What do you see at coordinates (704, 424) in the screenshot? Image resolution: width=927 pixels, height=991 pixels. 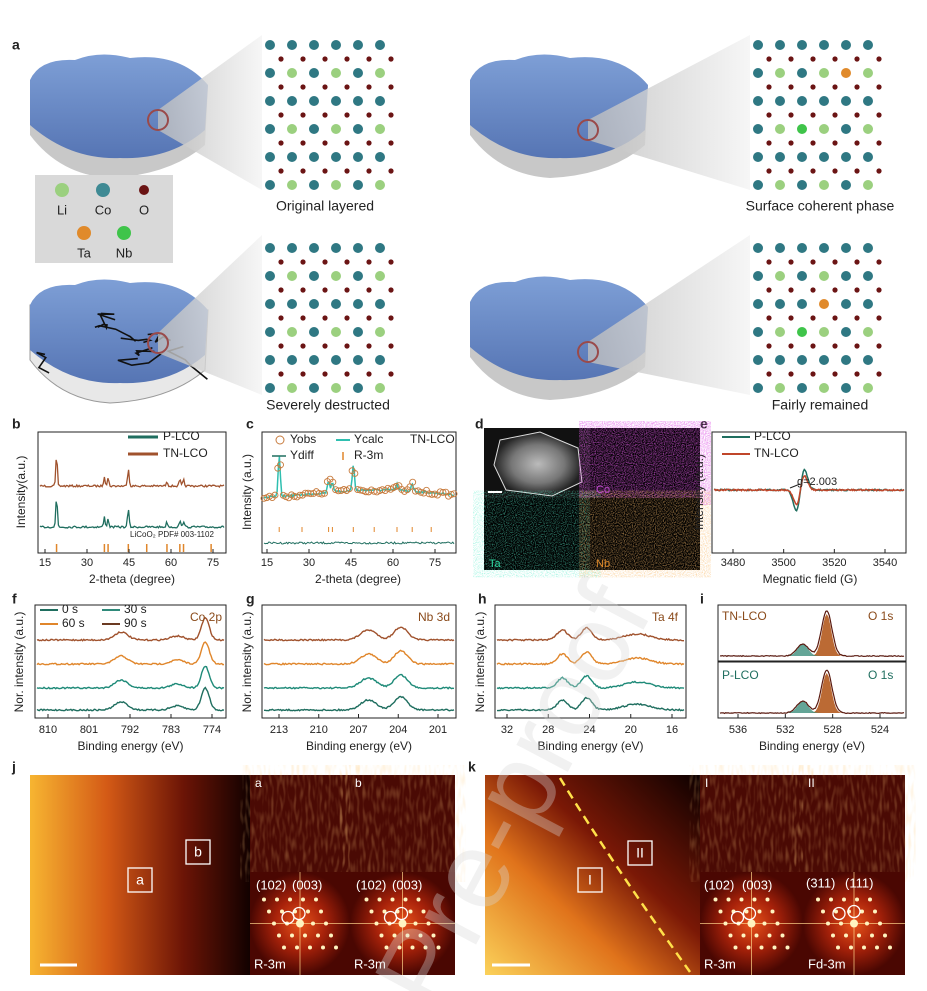 I see `panel-letter: e` at bounding box center [704, 424].